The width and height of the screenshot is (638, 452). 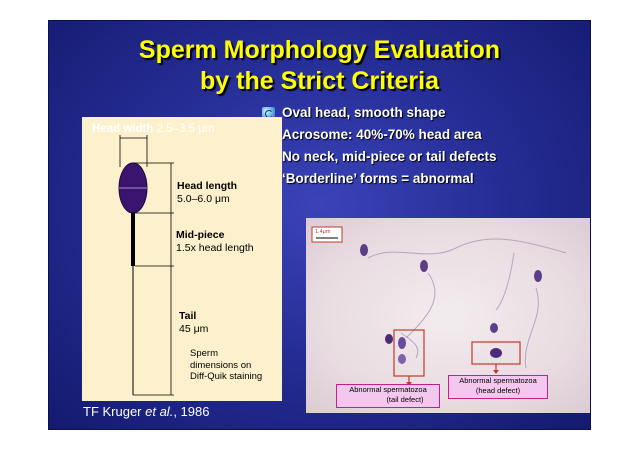 I want to click on midpiece-value: 1.5x head length, so click(x=215, y=248).